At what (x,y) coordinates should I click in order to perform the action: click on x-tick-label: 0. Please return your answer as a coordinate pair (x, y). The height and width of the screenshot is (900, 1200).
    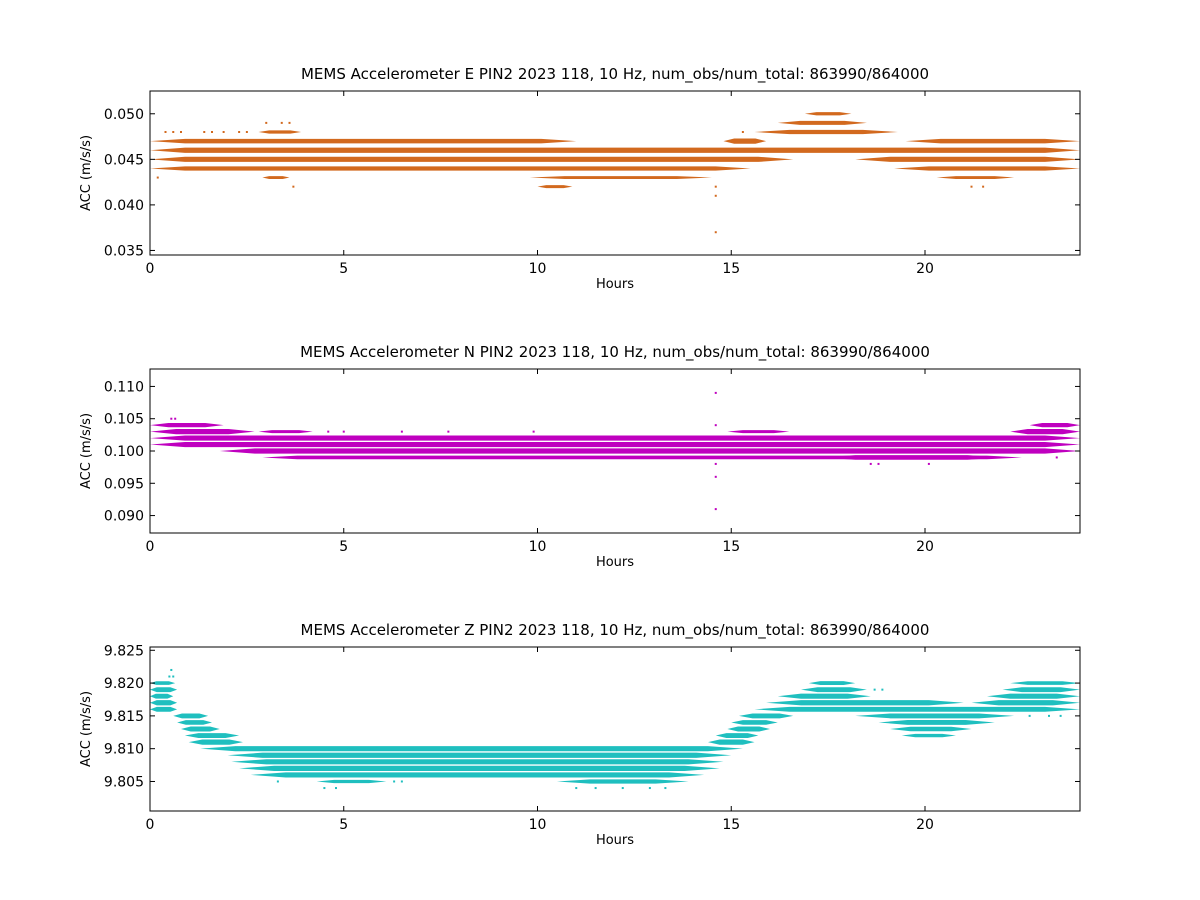
    Looking at the image, I should click on (150, 269).